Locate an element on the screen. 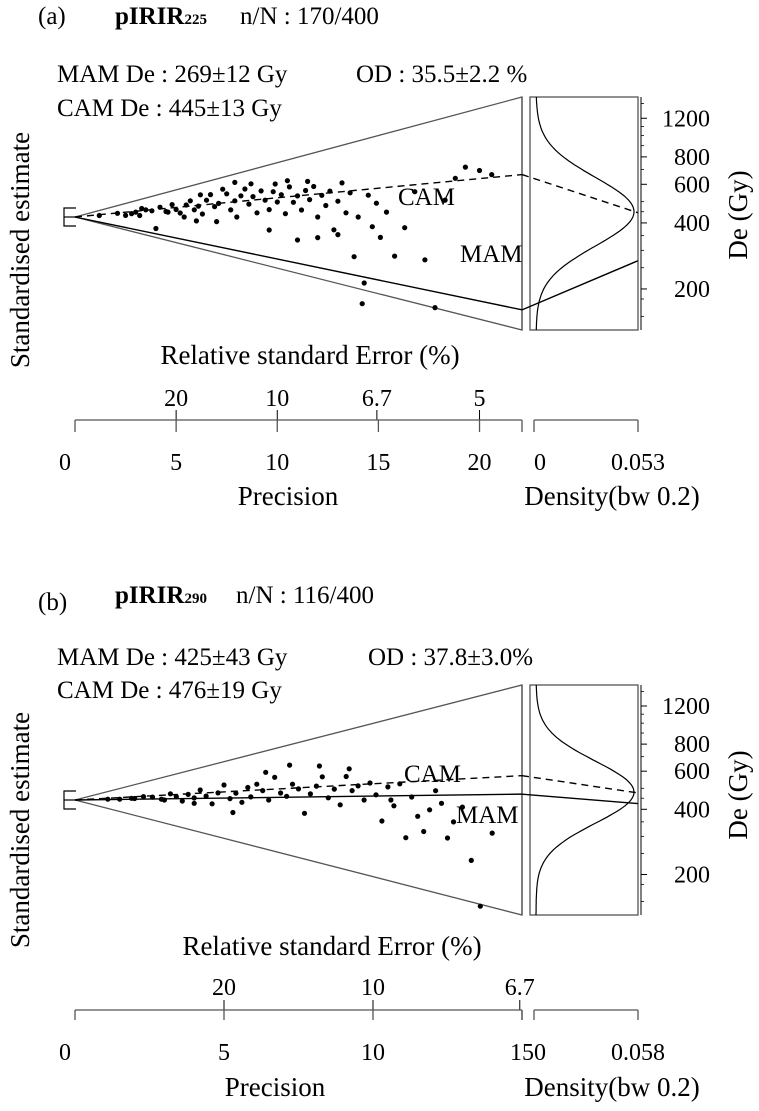 Image resolution: width=759 pixels, height=1111 pixels. x-axis-label-b: Precision is located at coordinates (275, 1087).